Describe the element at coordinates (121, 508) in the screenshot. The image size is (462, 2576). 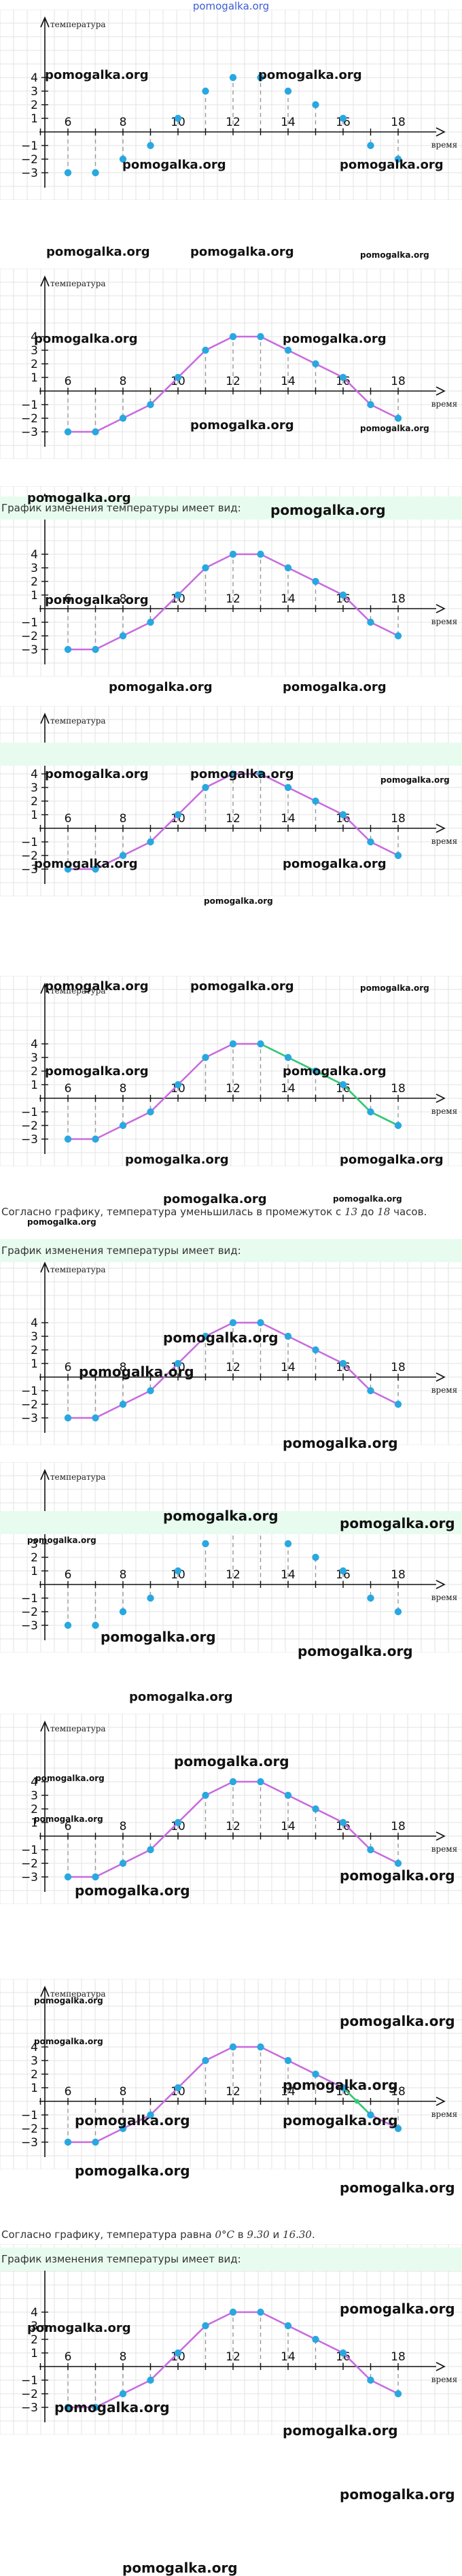
I see `intro-text: График изменения температуры имеет вид:` at that location.